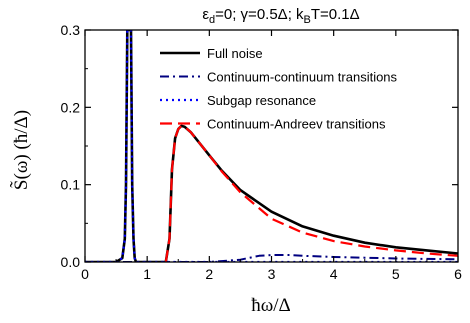 This screenshot has width=470, height=323. What do you see at coordinates (396, 274) in the screenshot?
I see `x-tick-label: 5` at bounding box center [396, 274].